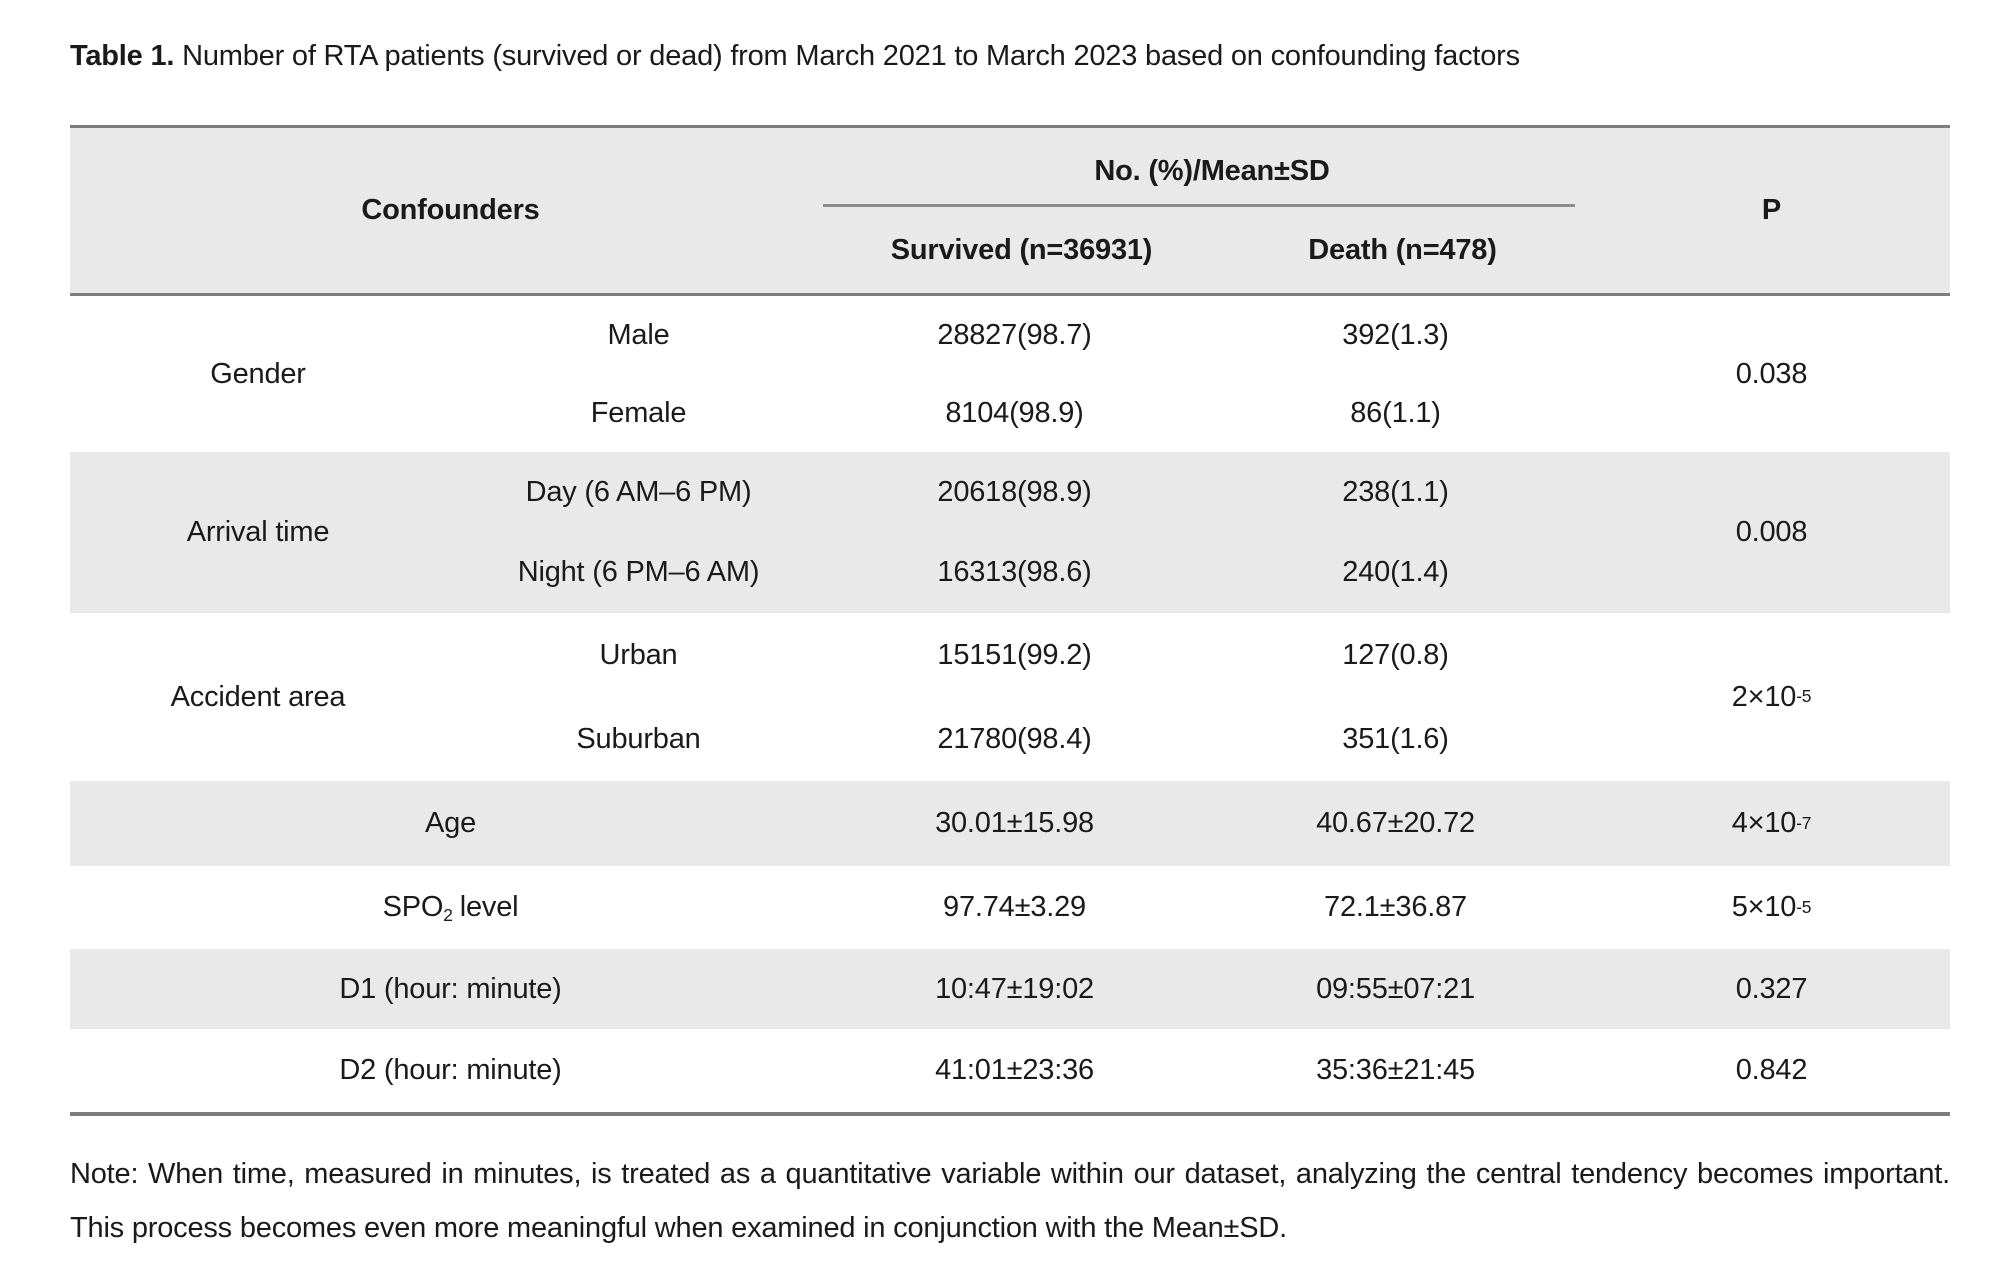  I want to click on row-label-d2: D2 (hour: minute), so click(450, 1070).